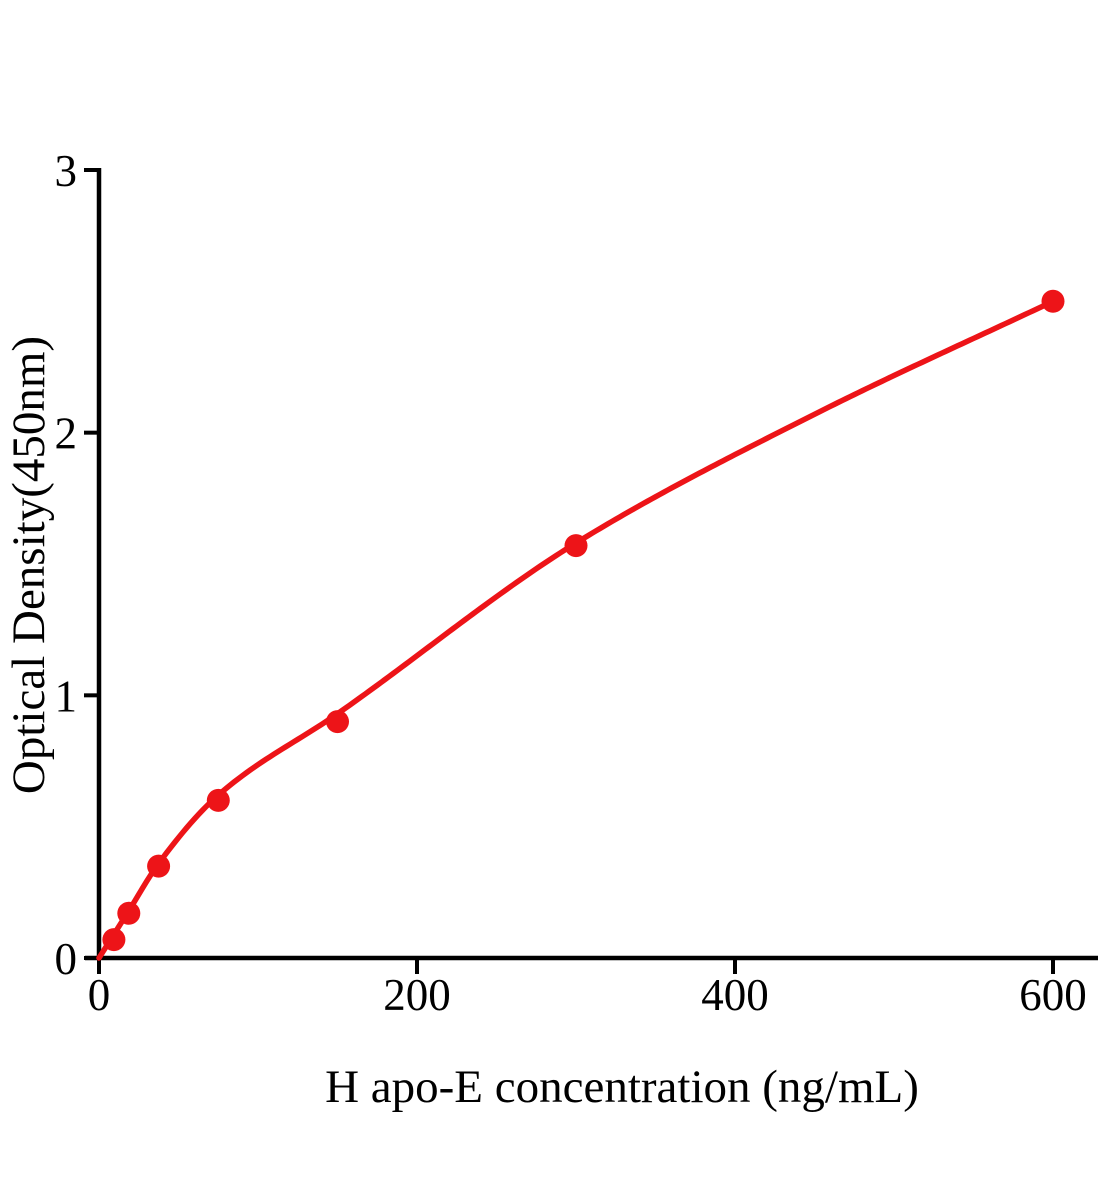 The height and width of the screenshot is (1200, 1104). What do you see at coordinates (735, 995) in the screenshot?
I see `x-tick-label: 400` at bounding box center [735, 995].